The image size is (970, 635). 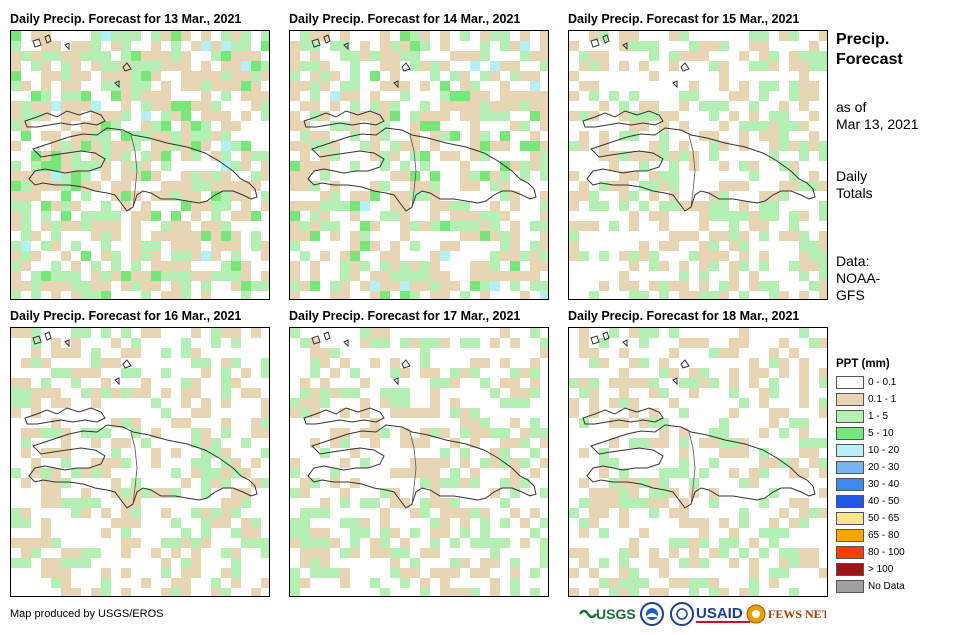 What do you see at coordinates (870, 552) in the screenshot?
I see `legend-item: 80 - 100` at bounding box center [870, 552].